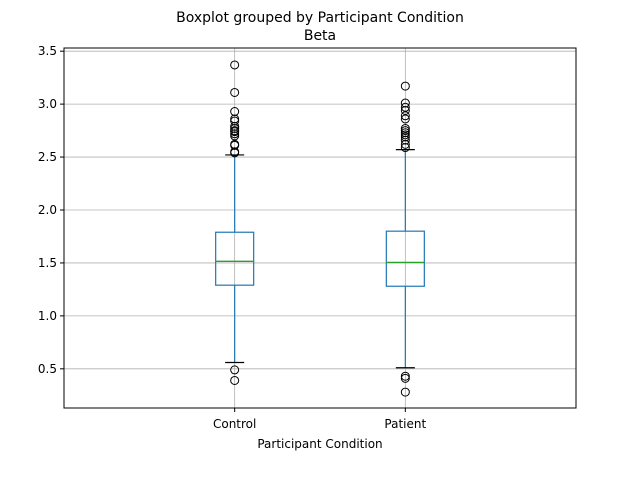 The image size is (640, 480). I want to click on y-tick-label: 2.0, so click(47, 210).